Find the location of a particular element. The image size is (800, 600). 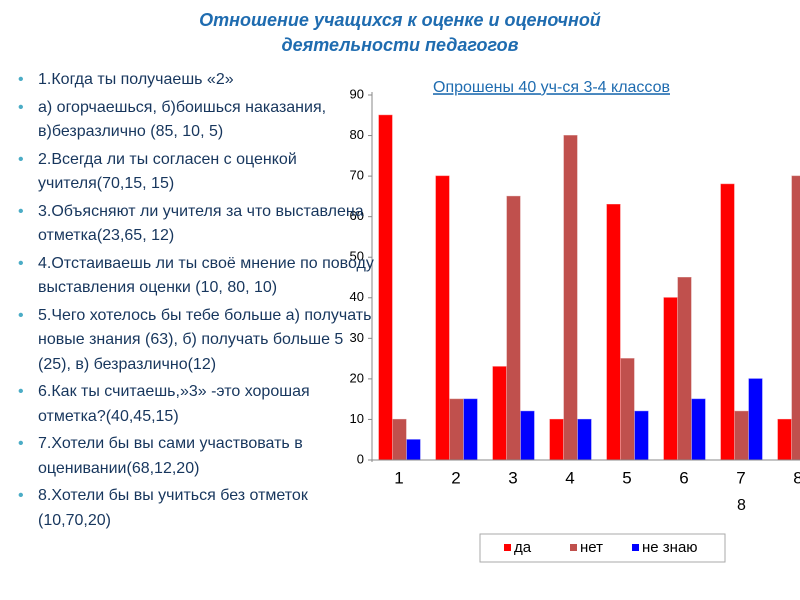

x-tick-label: 3 is located at coordinates (512, 477).